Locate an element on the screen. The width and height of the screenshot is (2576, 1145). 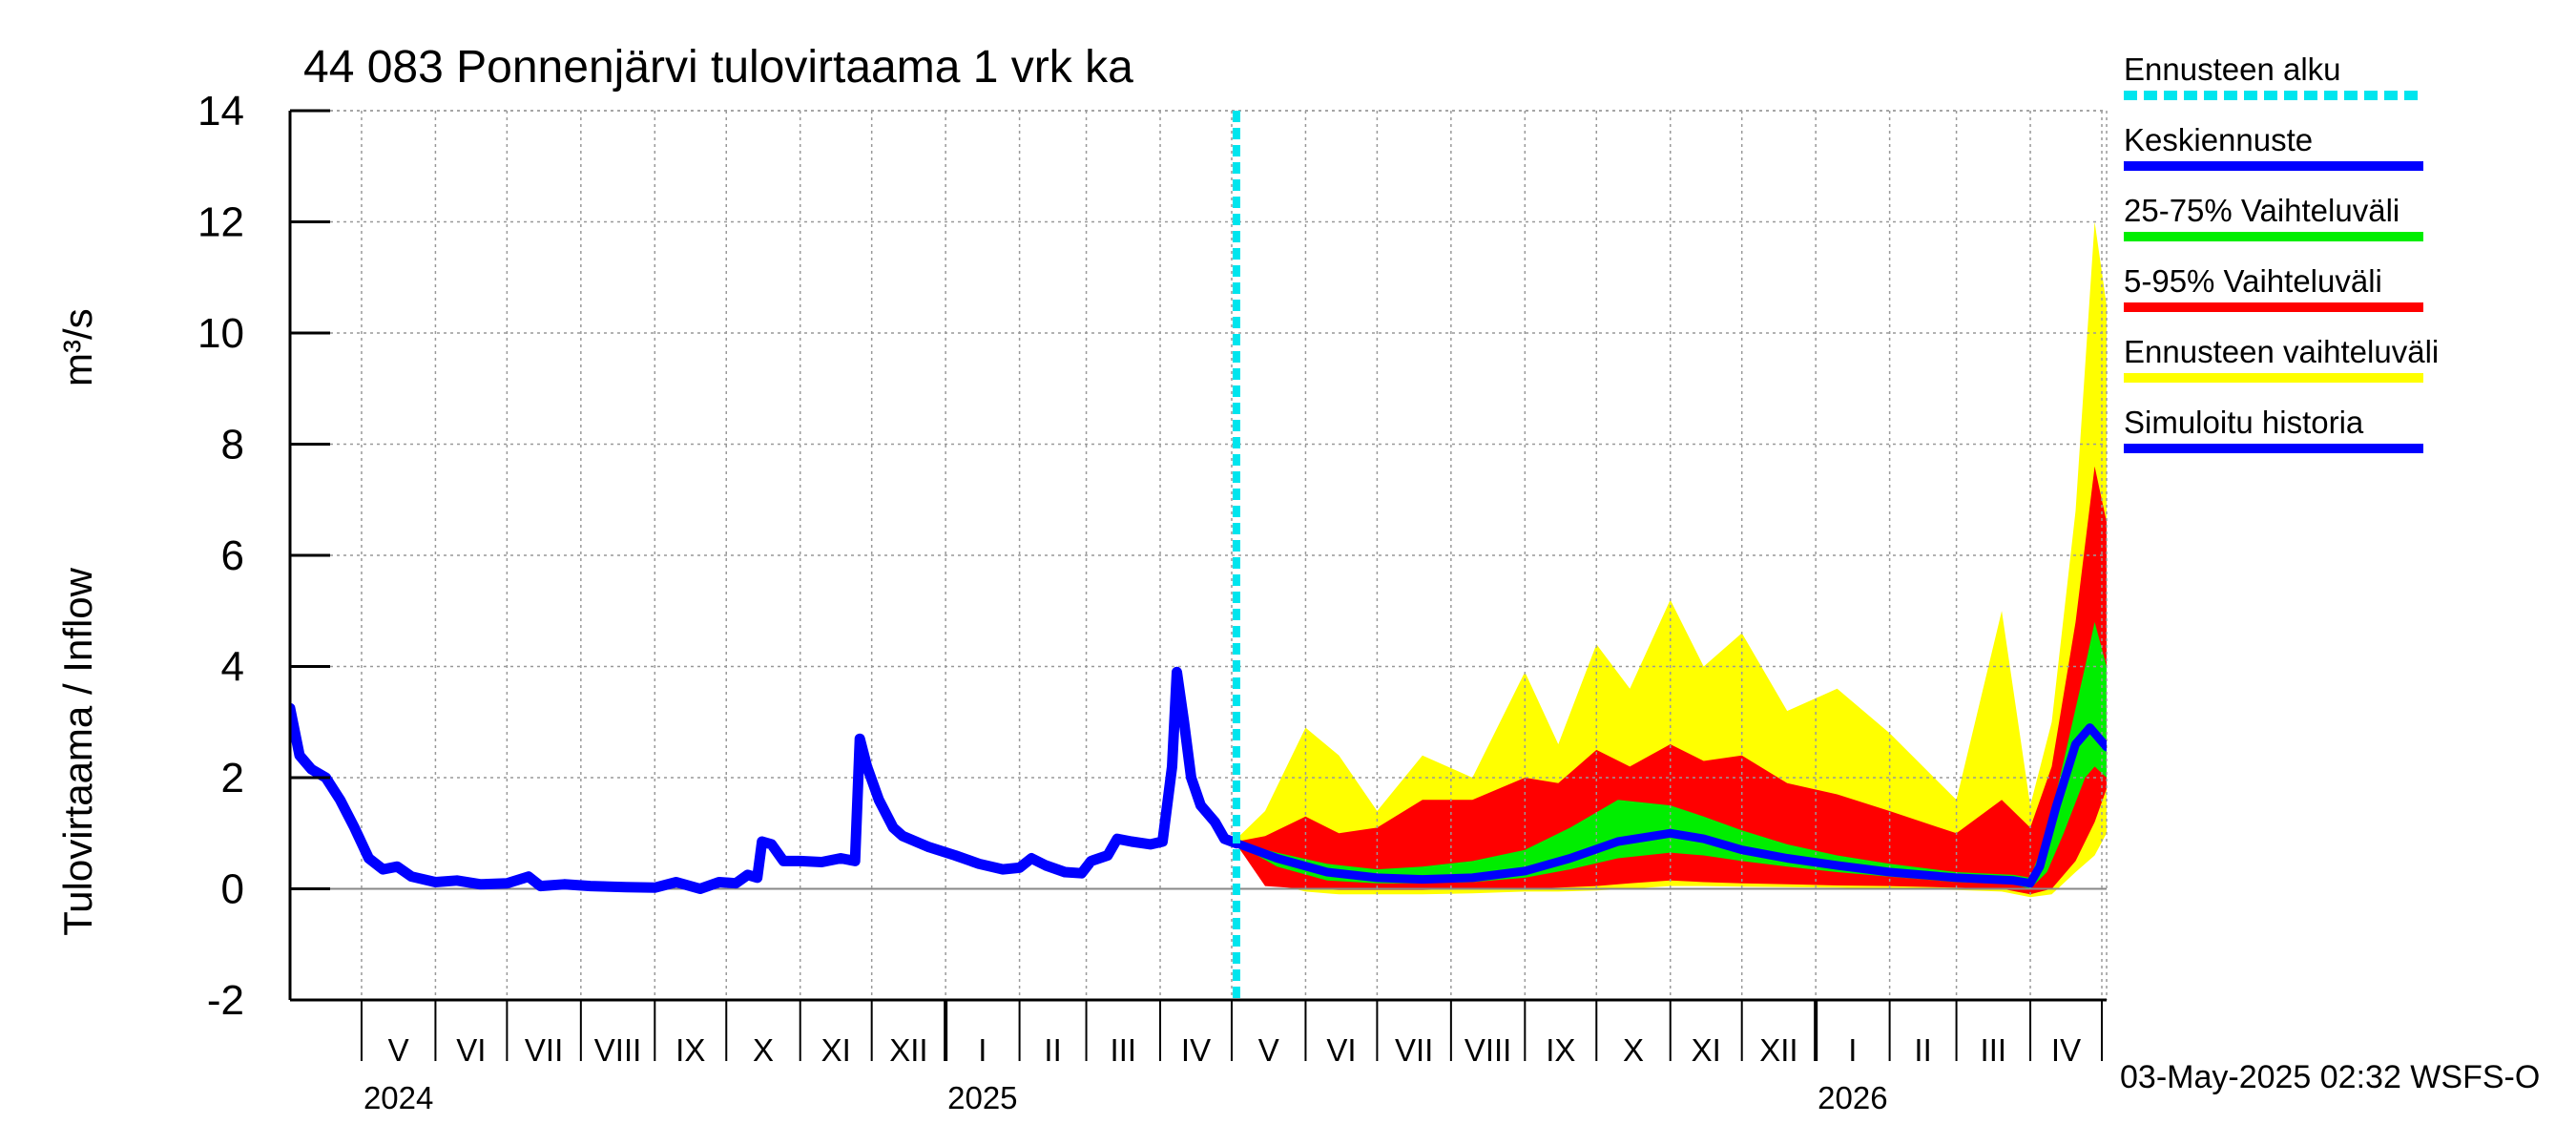
legend-label: Ennusteen alku is located at coordinates (2232, 69).